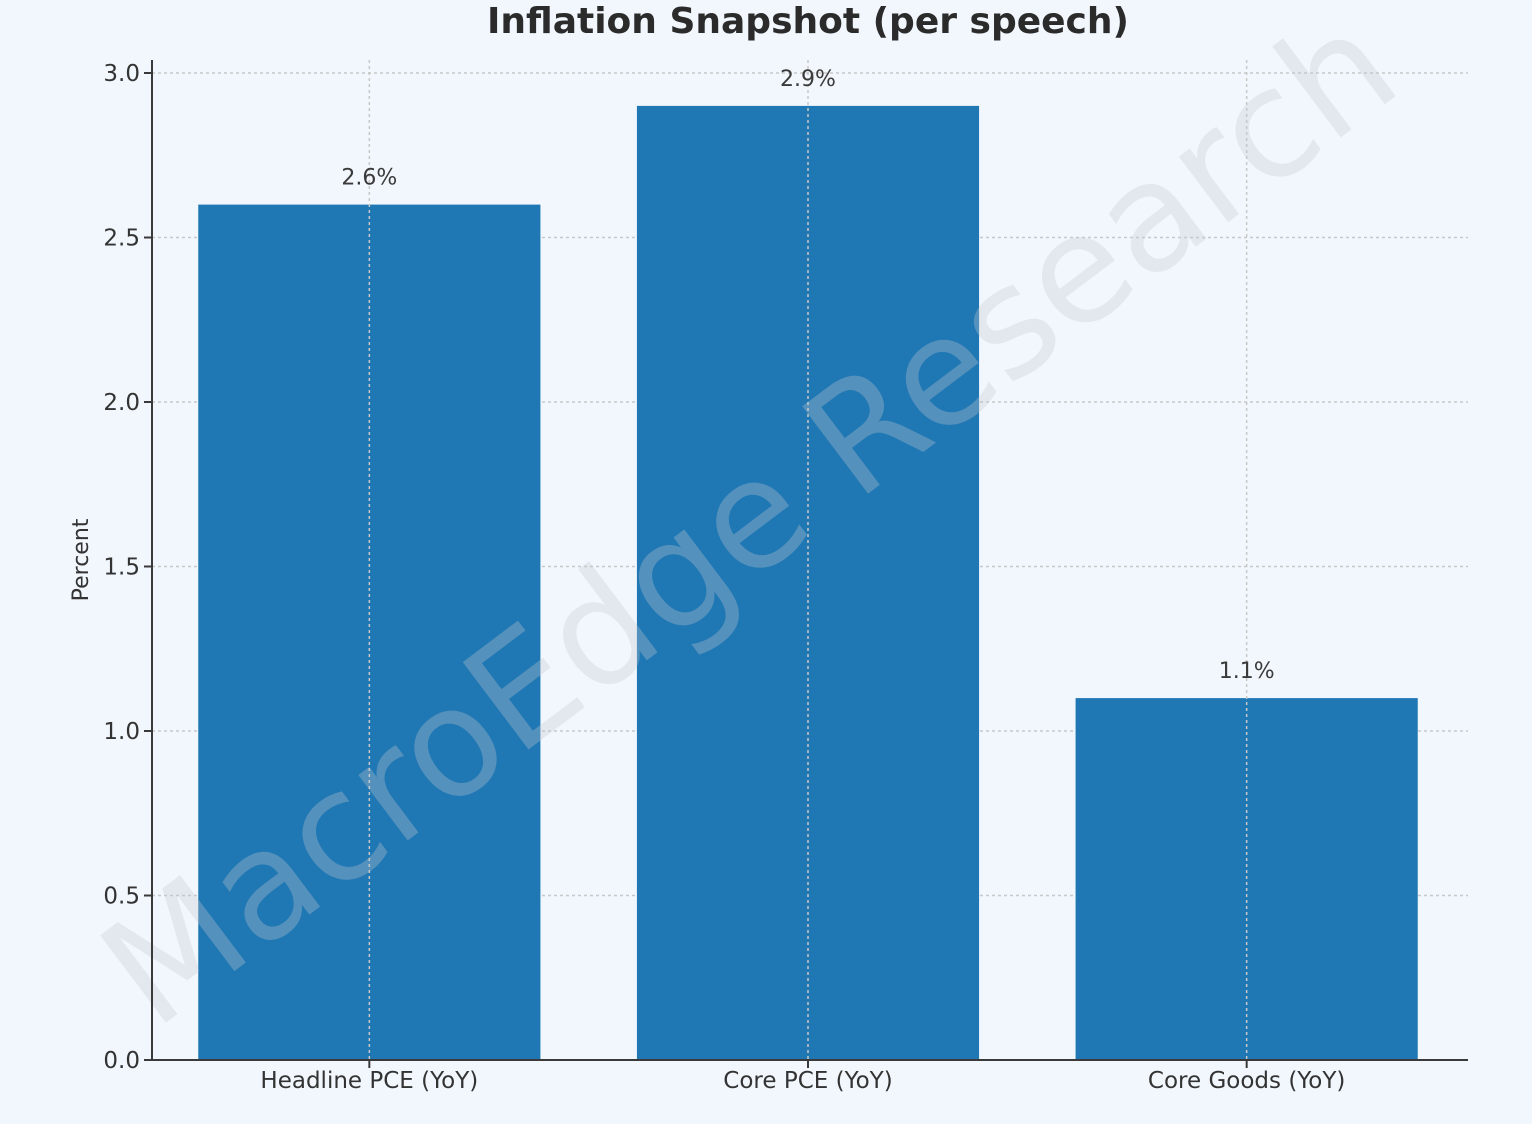 The width and height of the screenshot is (1532, 1124). What do you see at coordinates (121, 74) in the screenshot?
I see `y-tick-label: 3.0` at bounding box center [121, 74].